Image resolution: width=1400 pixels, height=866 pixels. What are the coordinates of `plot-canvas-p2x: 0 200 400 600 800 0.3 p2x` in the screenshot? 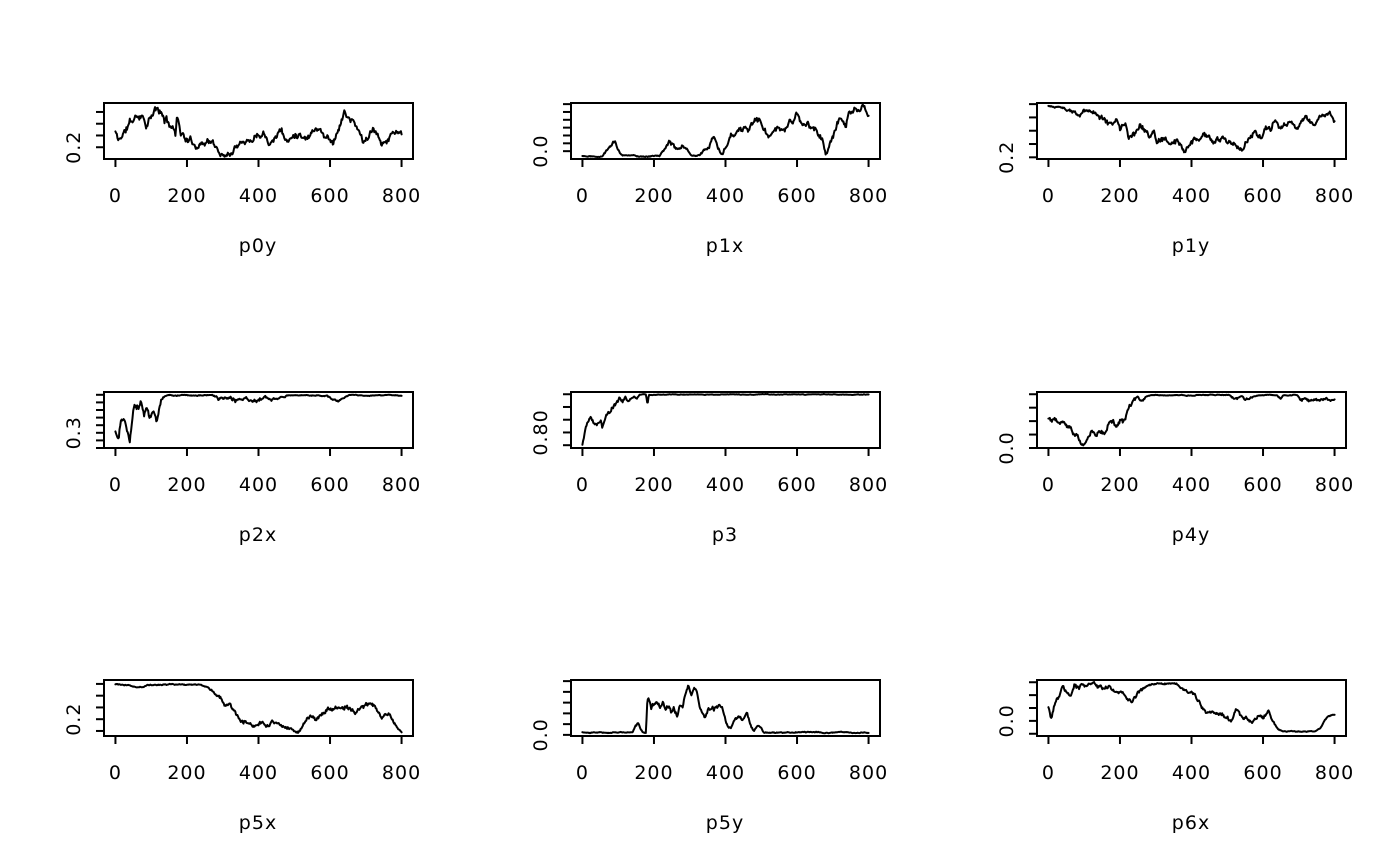 It's located at (242, 468).